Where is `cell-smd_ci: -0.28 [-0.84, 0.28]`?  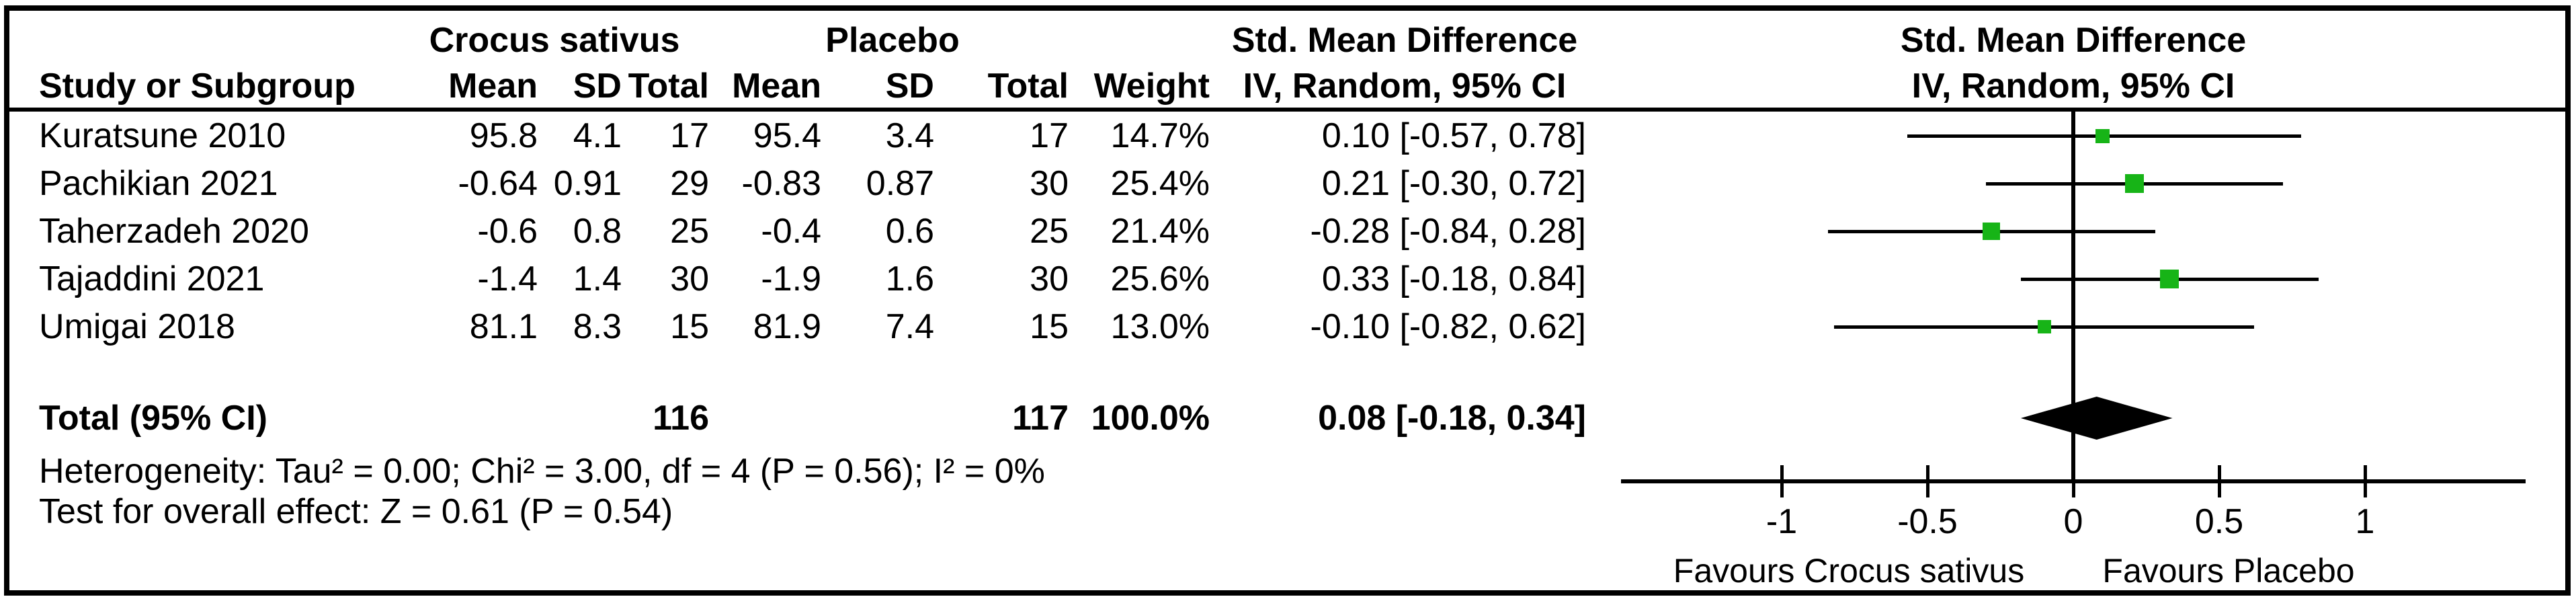 cell-smd_ci: -0.28 [-0.84, 0.28] is located at coordinates (1448, 232).